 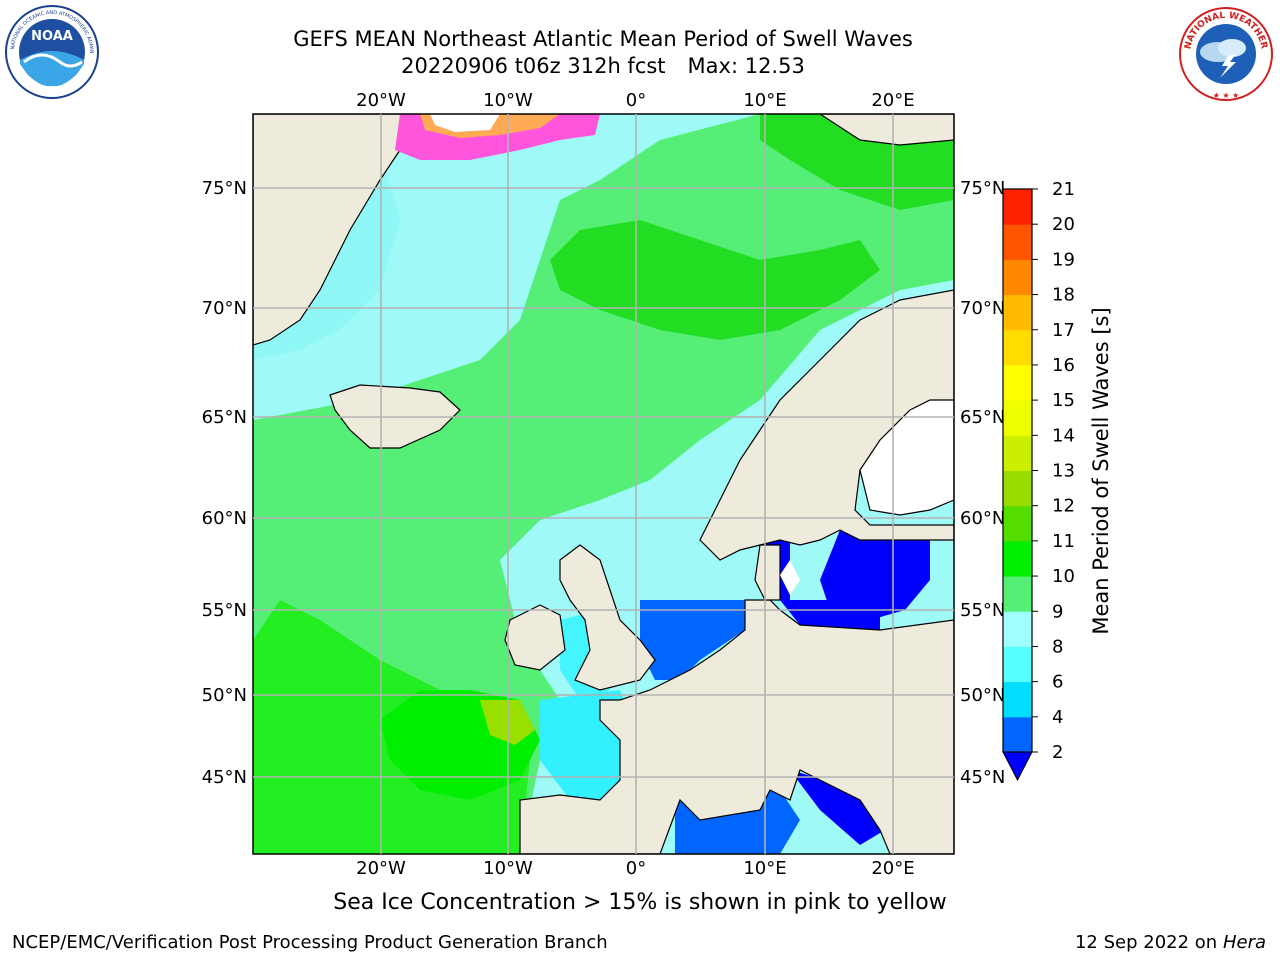 I want to click on lat-label-right: 65°N, so click(x=982, y=417).